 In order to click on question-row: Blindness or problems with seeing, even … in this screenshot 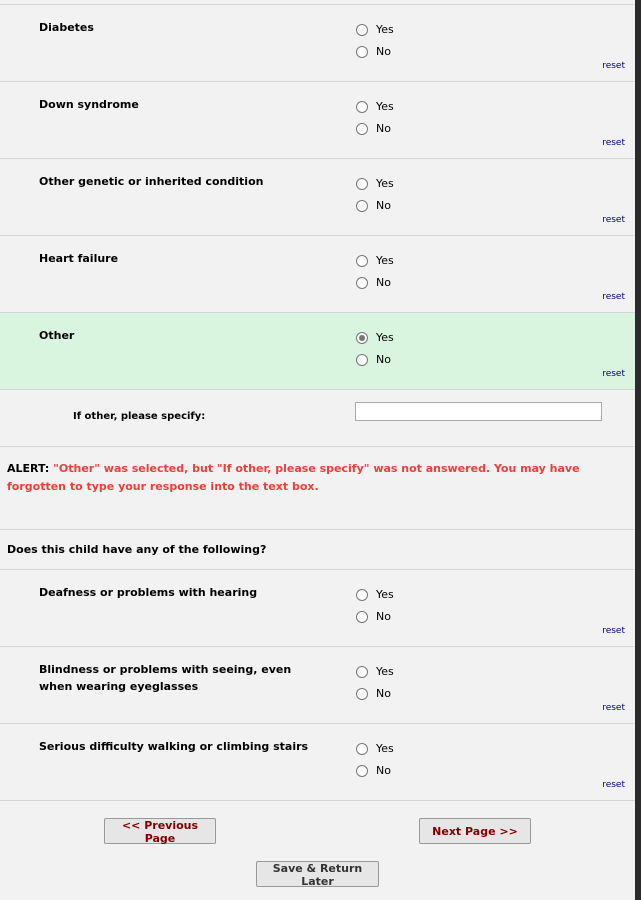, I will do `click(317, 685)`.